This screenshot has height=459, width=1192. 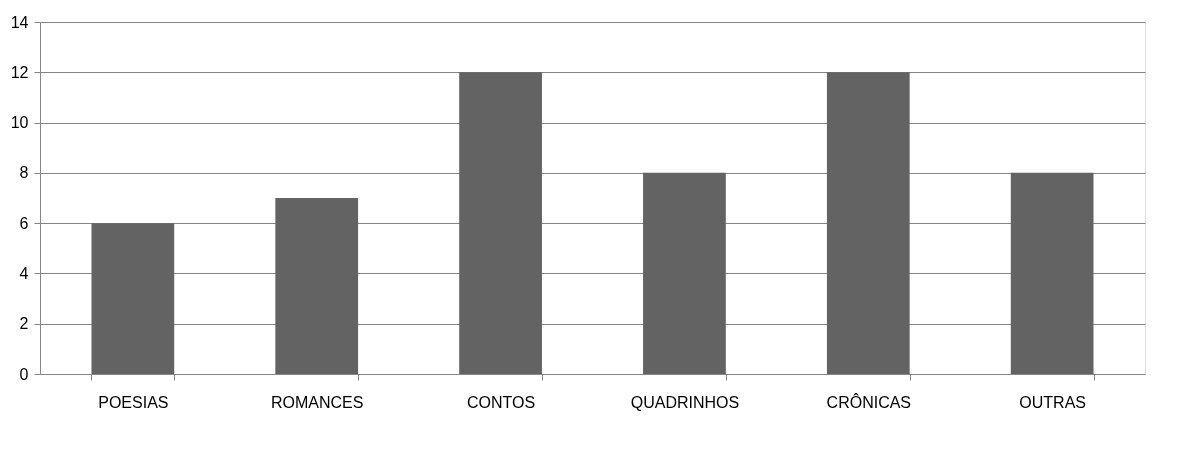 What do you see at coordinates (24, 173) in the screenshot?
I see `y-tick-label: 8` at bounding box center [24, 173].